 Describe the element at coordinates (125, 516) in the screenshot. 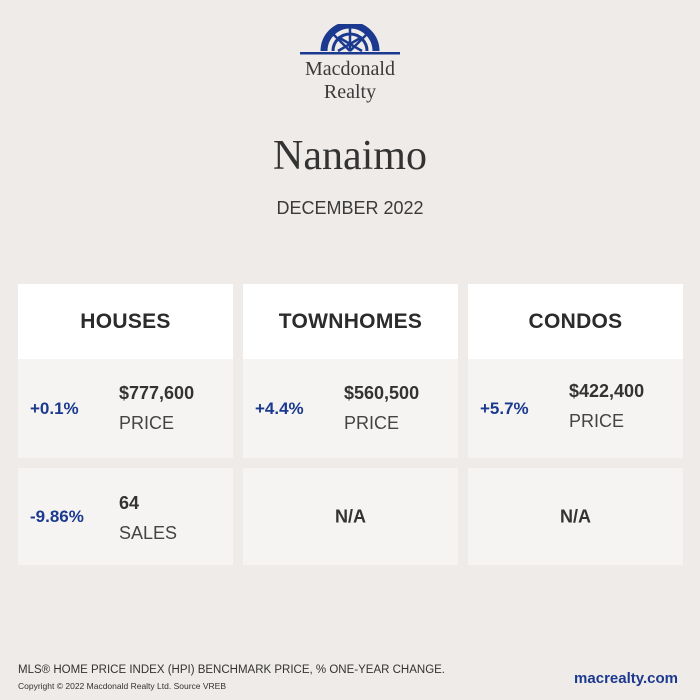

I see `sales-cell: -9.86% 64 SALES` at that location.